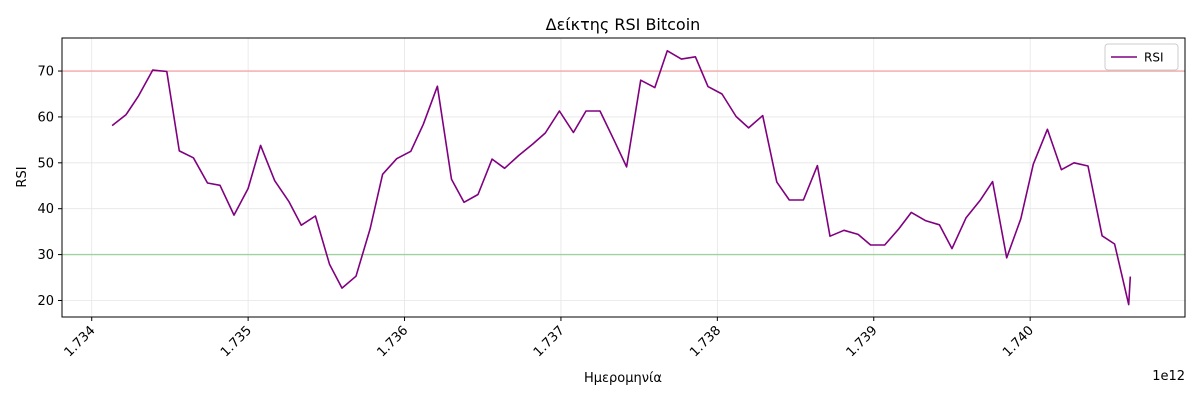 The image size is (1200, 400). Describe the element at coordinates (45, 209) in the screenshot. I see `y-tick-label: 40` at that location.